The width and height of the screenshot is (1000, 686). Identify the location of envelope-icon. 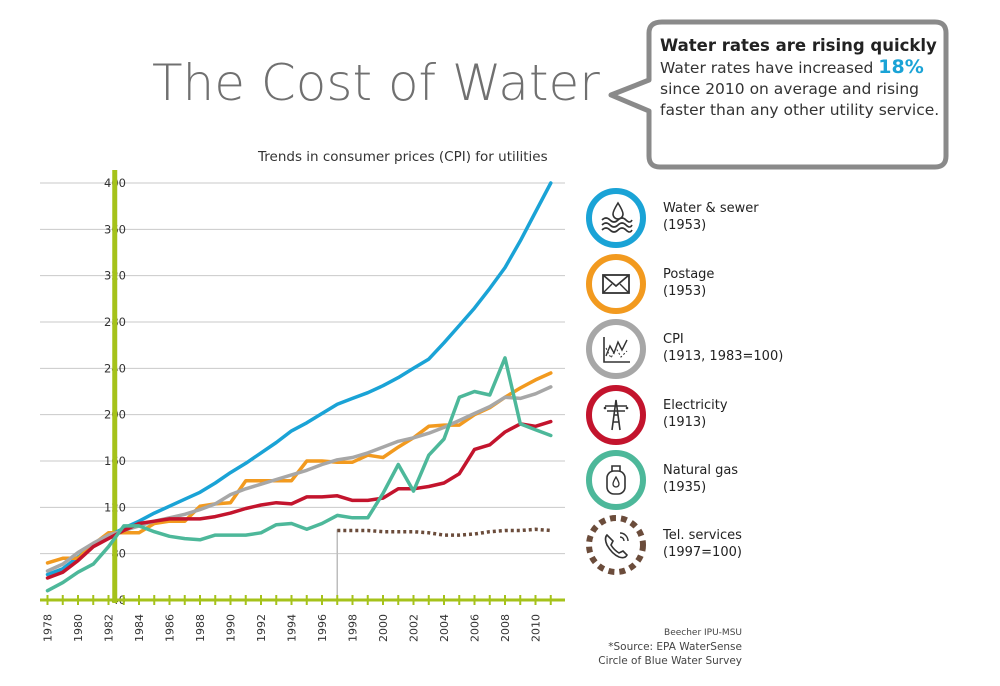
(616, 284).